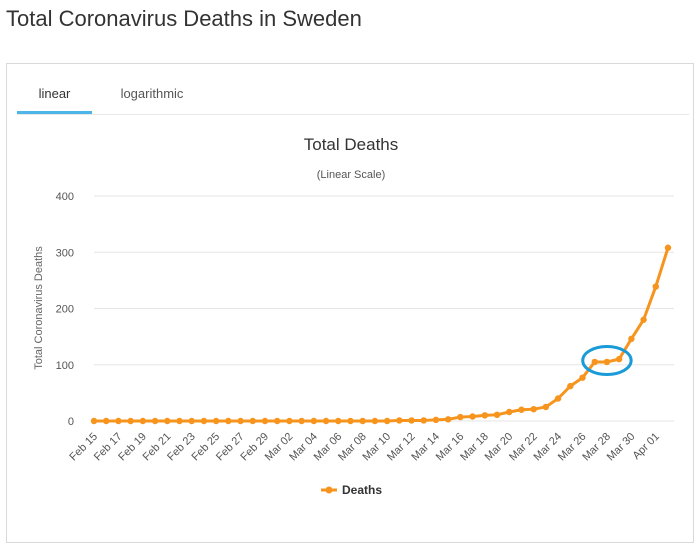 The image size is (700, 548). Describe the element at coordinates (184, 18) in the screenshot. I see `page-title: Total Coronavirus Deaths in Sweden` at that location.